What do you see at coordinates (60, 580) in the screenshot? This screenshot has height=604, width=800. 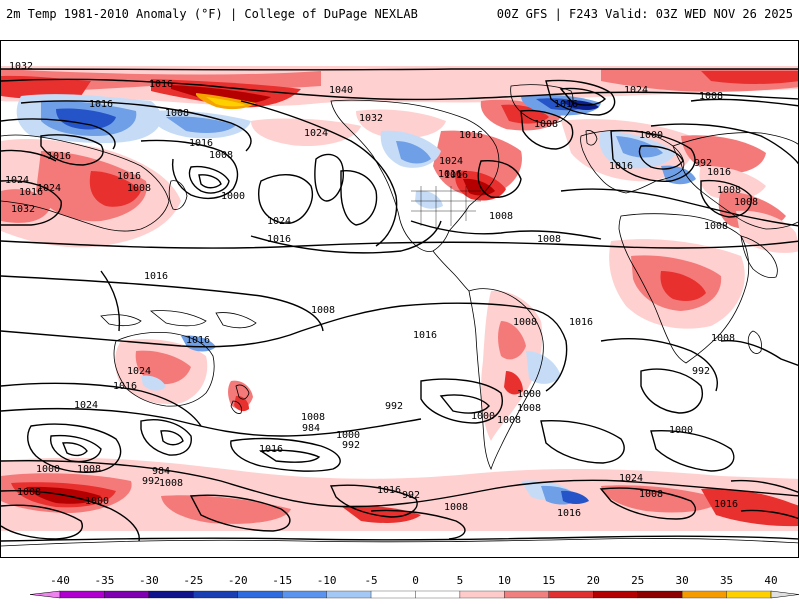 I see `colorbar-tick-label: -40` at bounding box center [60, 580].